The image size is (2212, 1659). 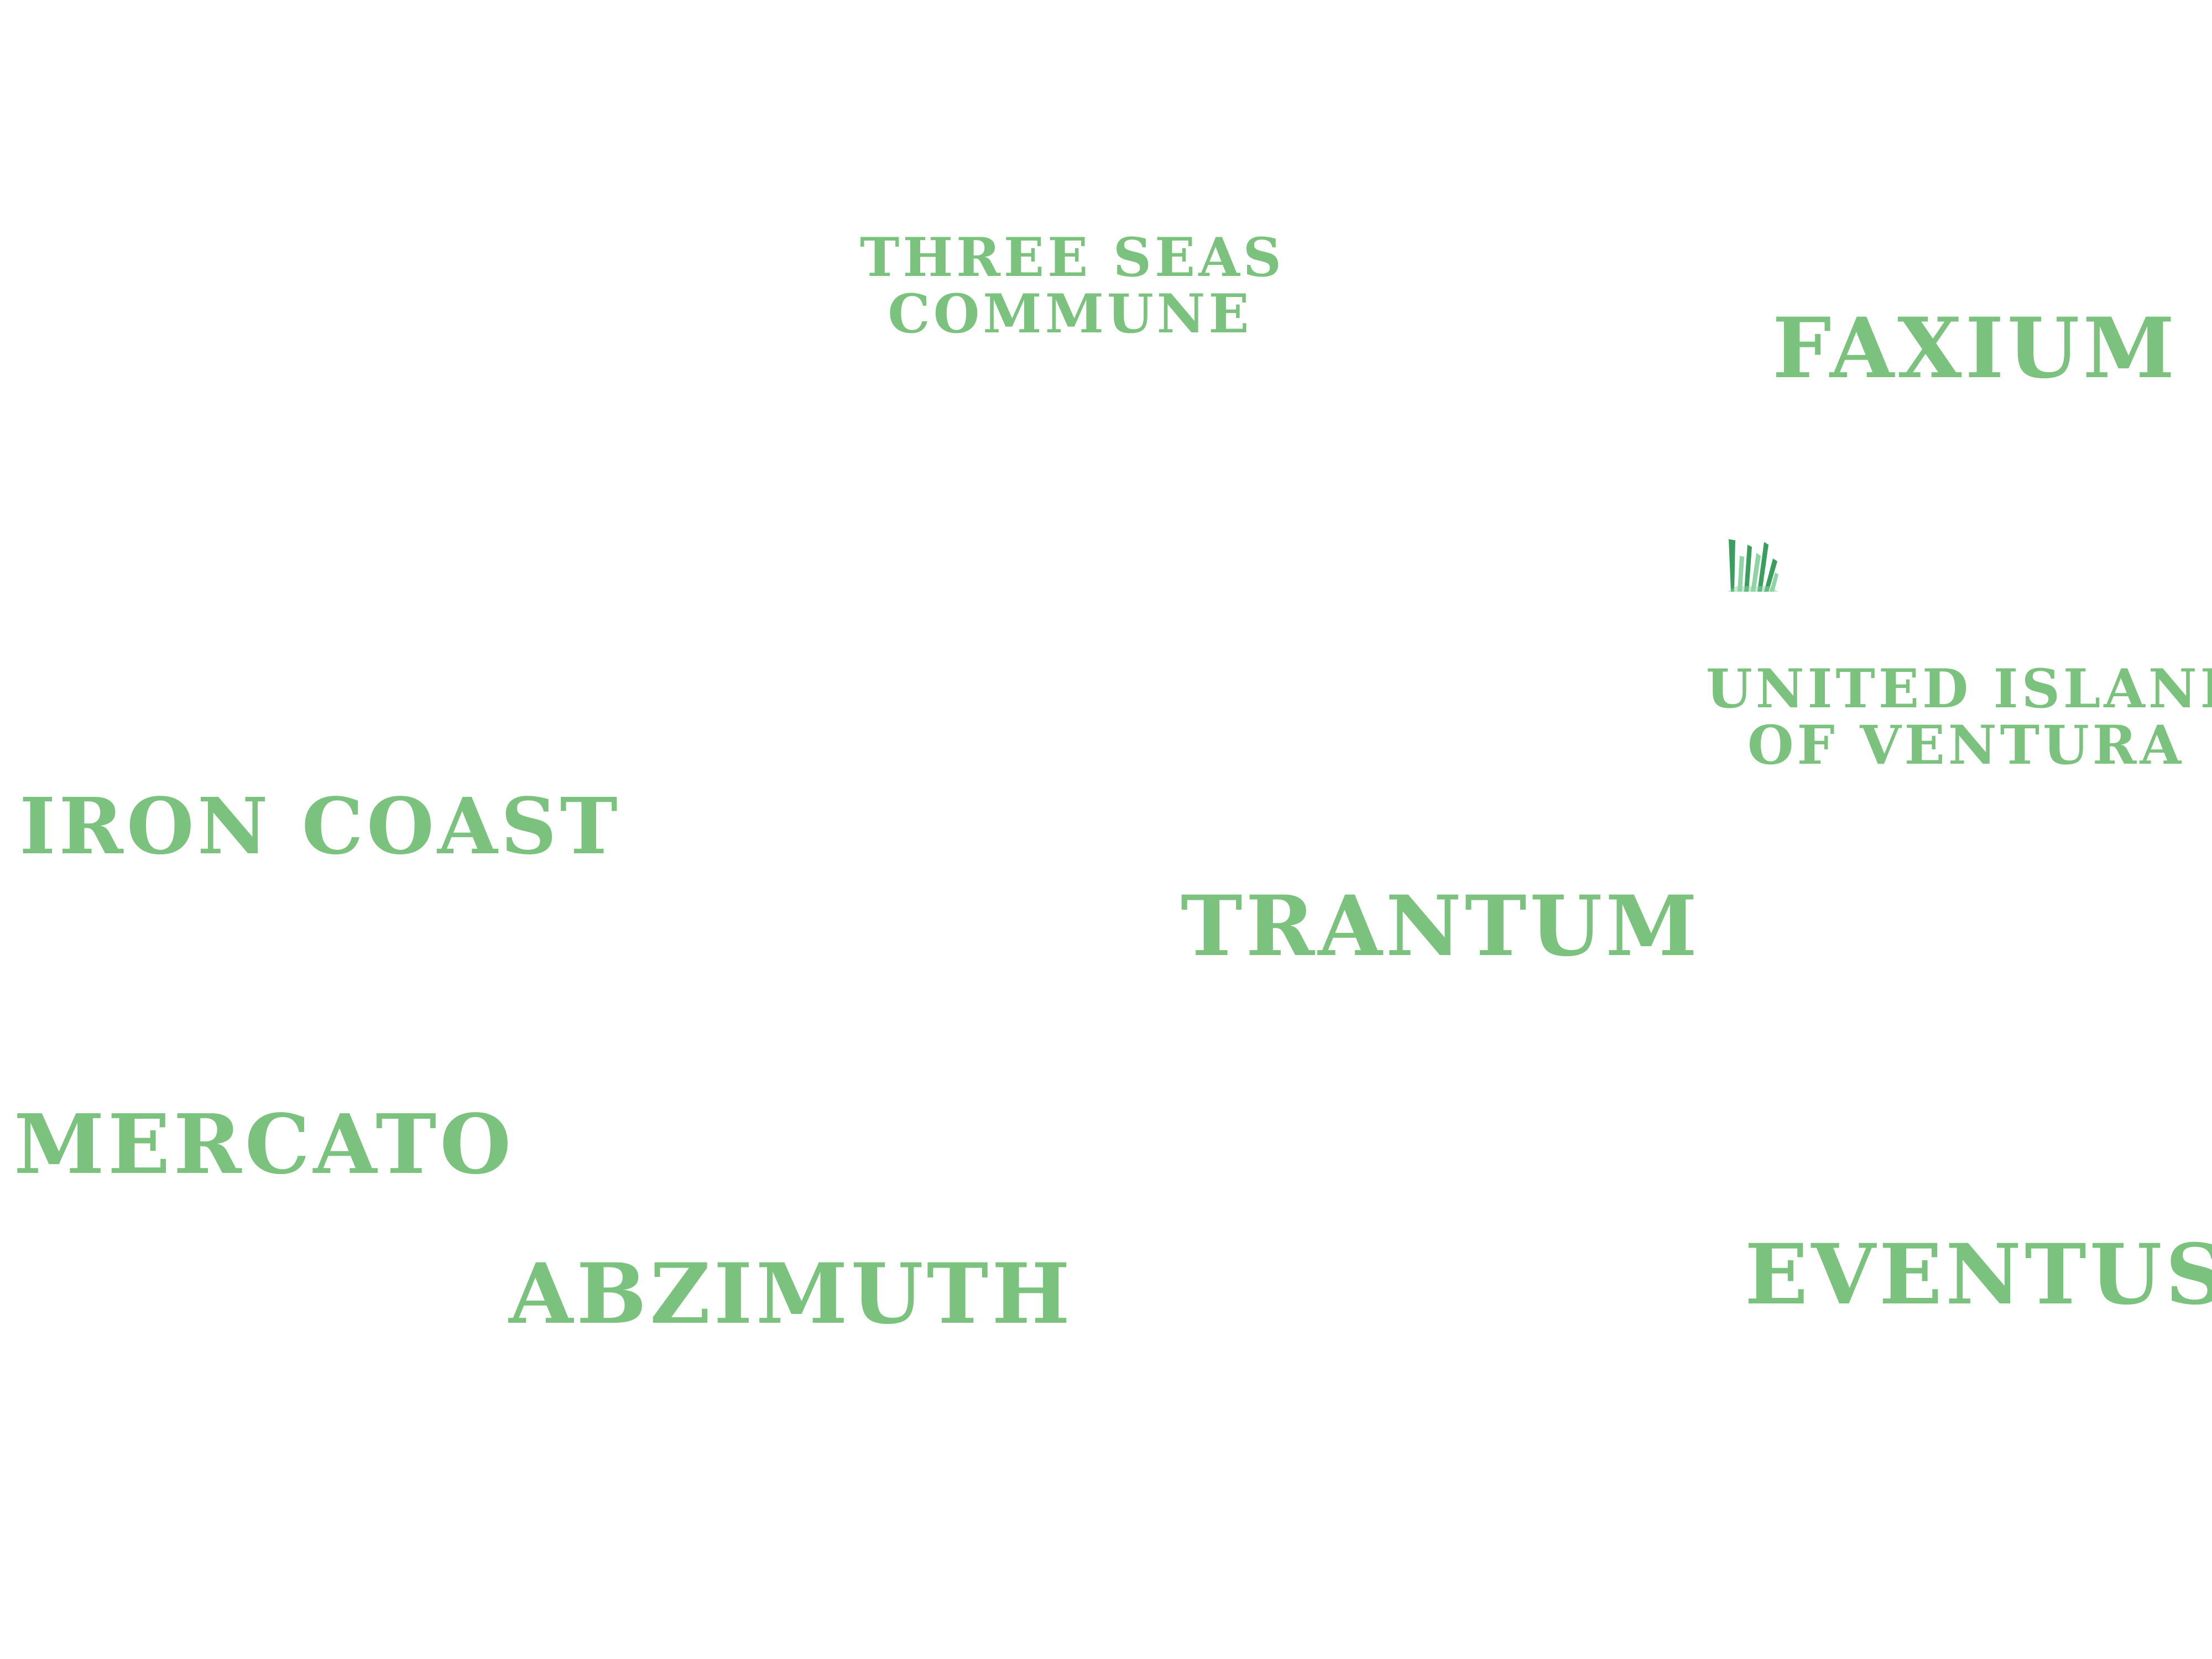 I want to click on region-label-line: OF VENTURA, so click(x=1966, y=745).